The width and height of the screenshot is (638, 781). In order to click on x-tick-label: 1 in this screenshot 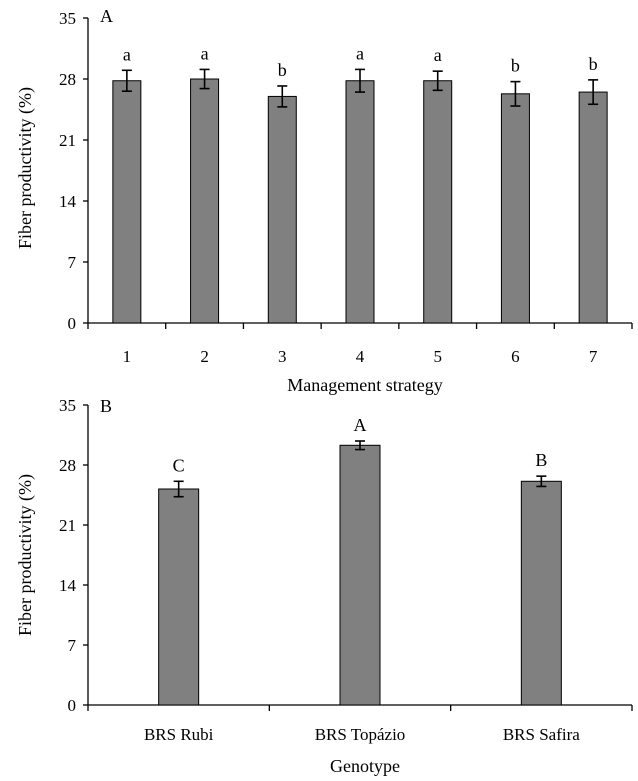, I will do `click(127, 356)`.